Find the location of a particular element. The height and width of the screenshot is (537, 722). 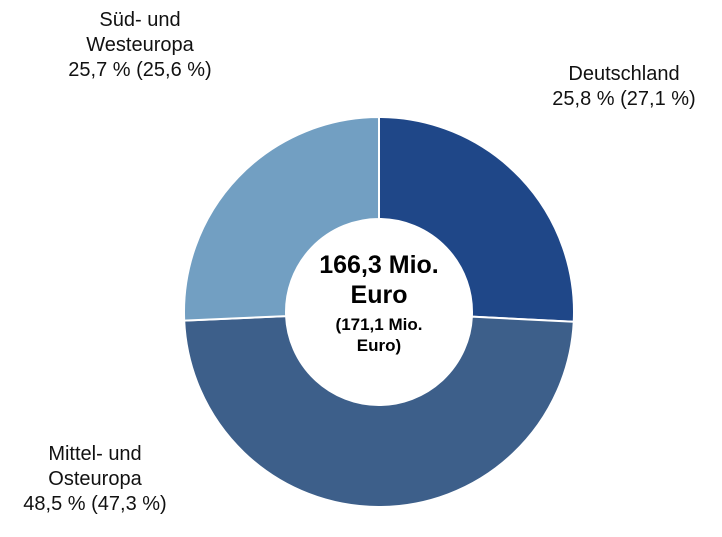

center-text: 166,3 Mio. Euro (171,1 Mio. Euro) is located at coordinates (379, 303).